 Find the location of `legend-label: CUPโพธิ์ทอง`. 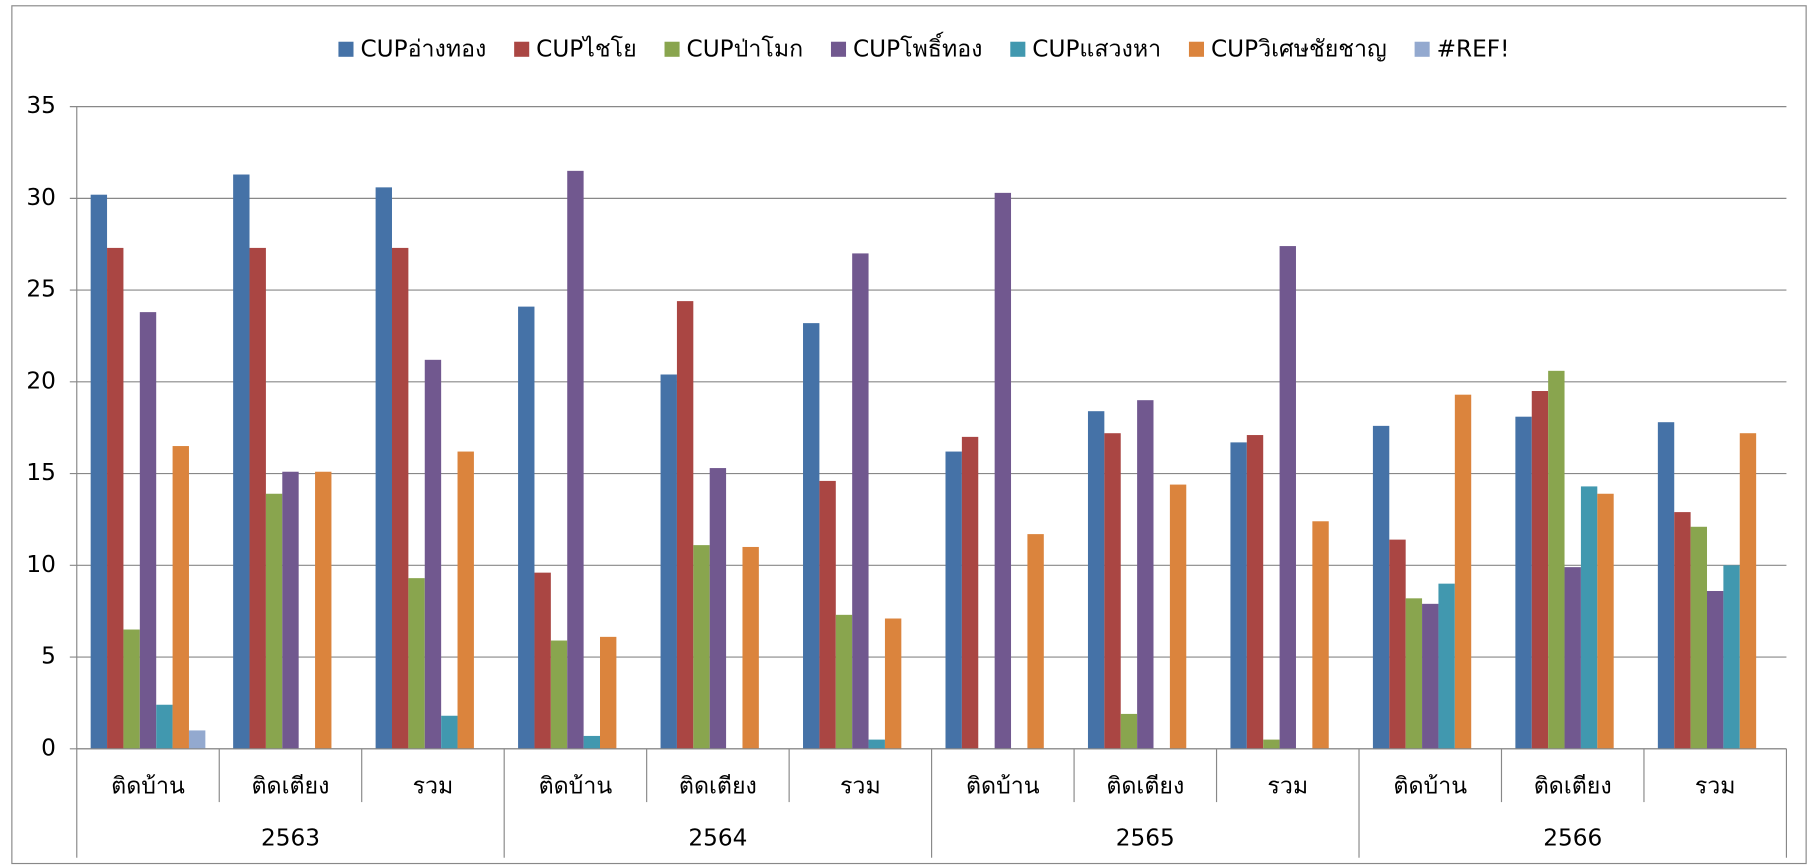

legend-label: CUPโพธิ์ทอง is located at coordinates (917, 46).